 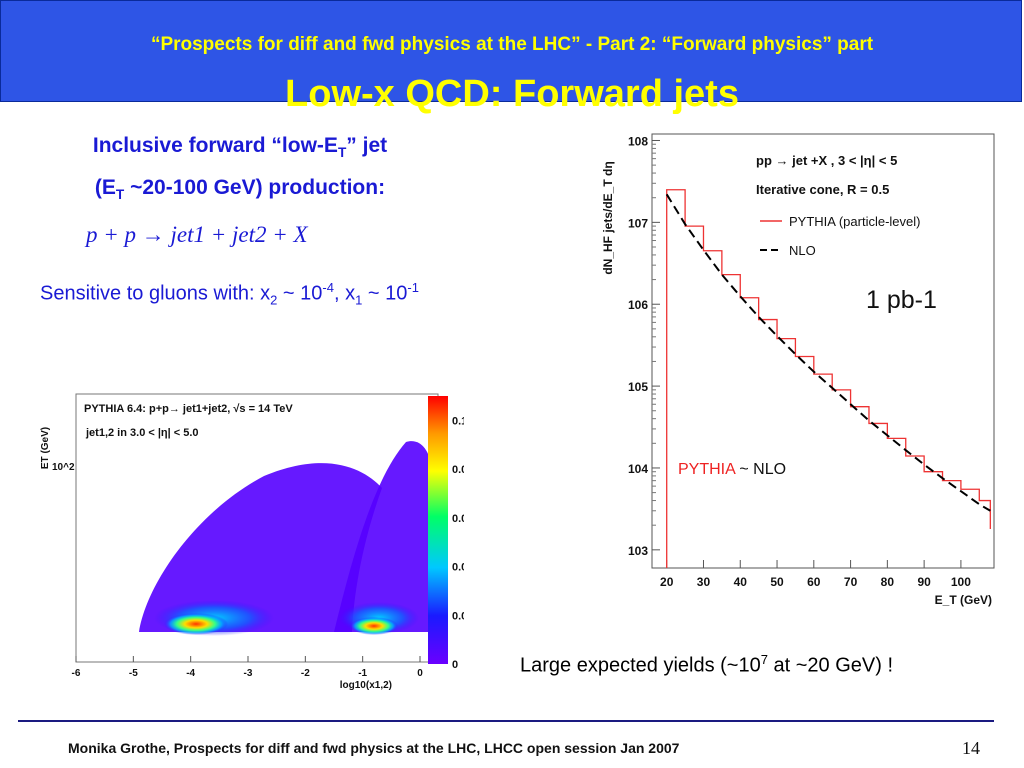 What do you see at coordinates (802, 250) in the screenshot?
I see `legend-label-nlo: NLO` at bounding box center [802, 250].